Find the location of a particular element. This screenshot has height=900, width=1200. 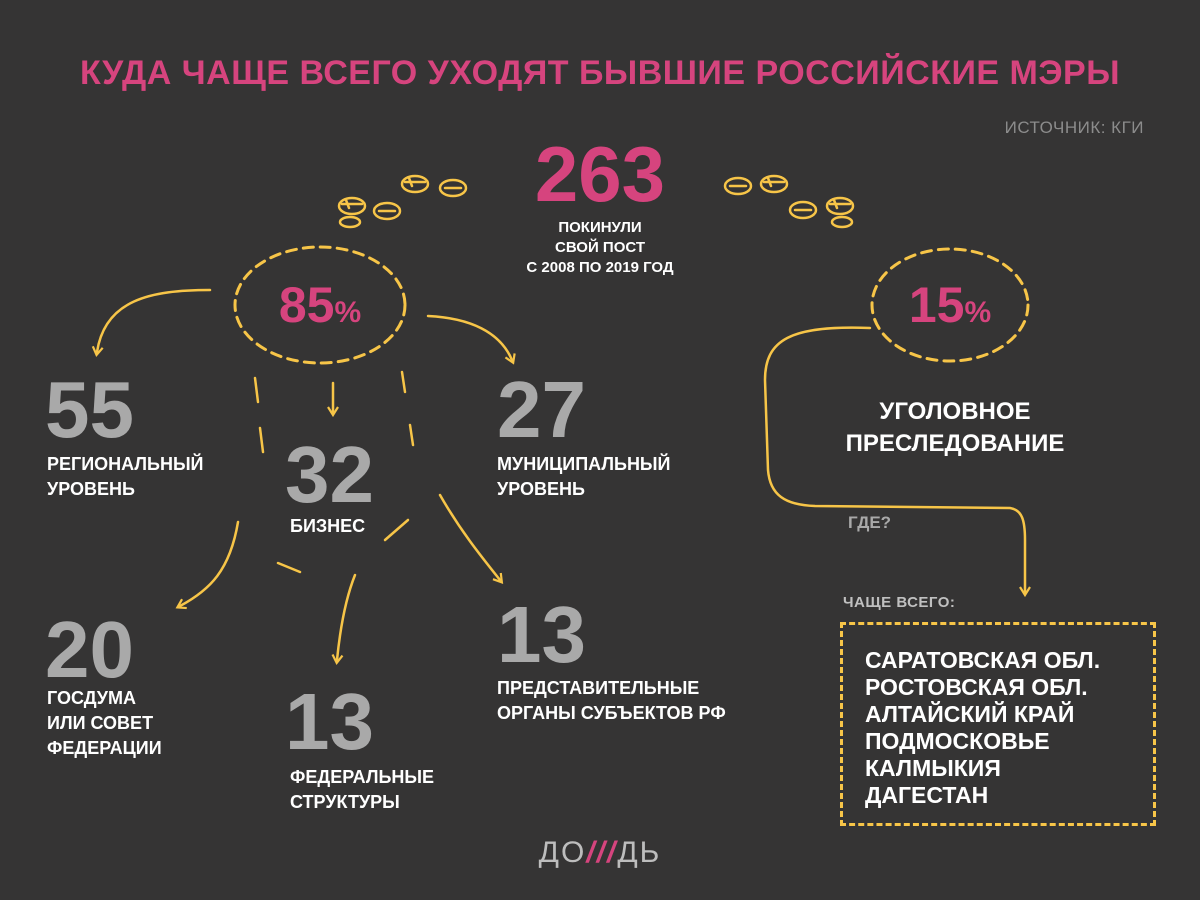

region-item: АЛТАЙСКИЙ КРАЙ is located at coordinates (970, 714).